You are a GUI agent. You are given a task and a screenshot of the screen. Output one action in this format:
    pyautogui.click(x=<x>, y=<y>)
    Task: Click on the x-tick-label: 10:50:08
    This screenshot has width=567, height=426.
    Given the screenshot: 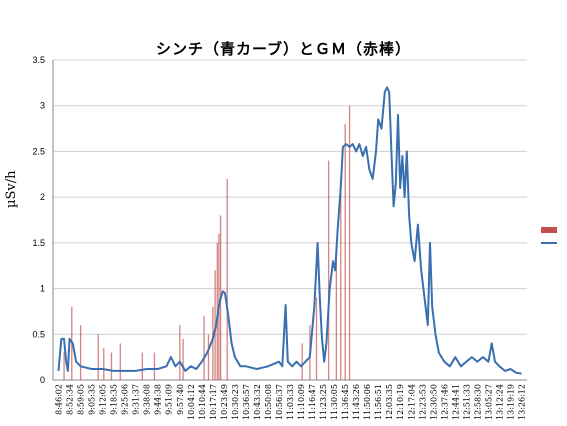 What is the action you would take?
    pyautogui.click(x=268, y=402)
    